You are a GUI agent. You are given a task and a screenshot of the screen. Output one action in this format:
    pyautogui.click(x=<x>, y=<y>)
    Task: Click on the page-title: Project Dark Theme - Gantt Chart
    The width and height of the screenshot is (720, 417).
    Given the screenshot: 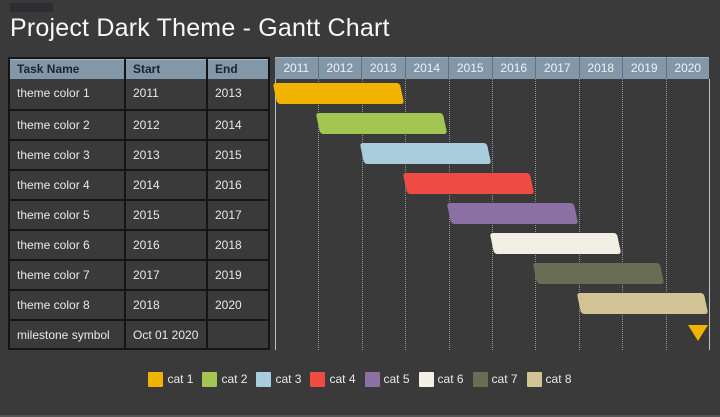 What is the action you would take?
    pyautogui.click(x=200, y=28)
    